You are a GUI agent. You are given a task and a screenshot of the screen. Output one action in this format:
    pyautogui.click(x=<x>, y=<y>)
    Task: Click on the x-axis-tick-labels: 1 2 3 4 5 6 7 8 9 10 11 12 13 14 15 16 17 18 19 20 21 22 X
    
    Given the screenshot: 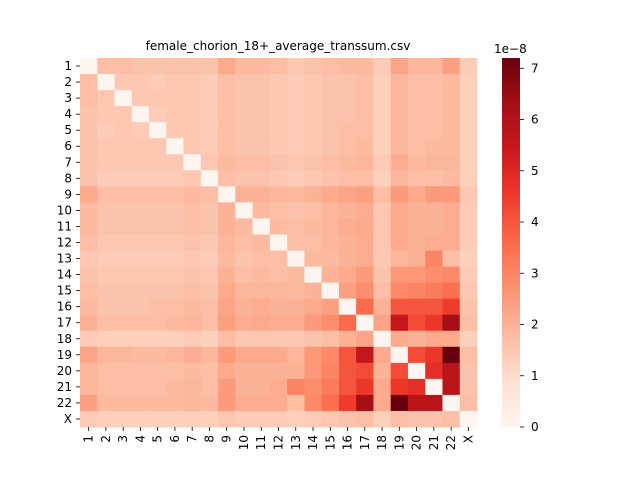 What is the action you would take?
    pyautogui.click(x=278, y=438)
    